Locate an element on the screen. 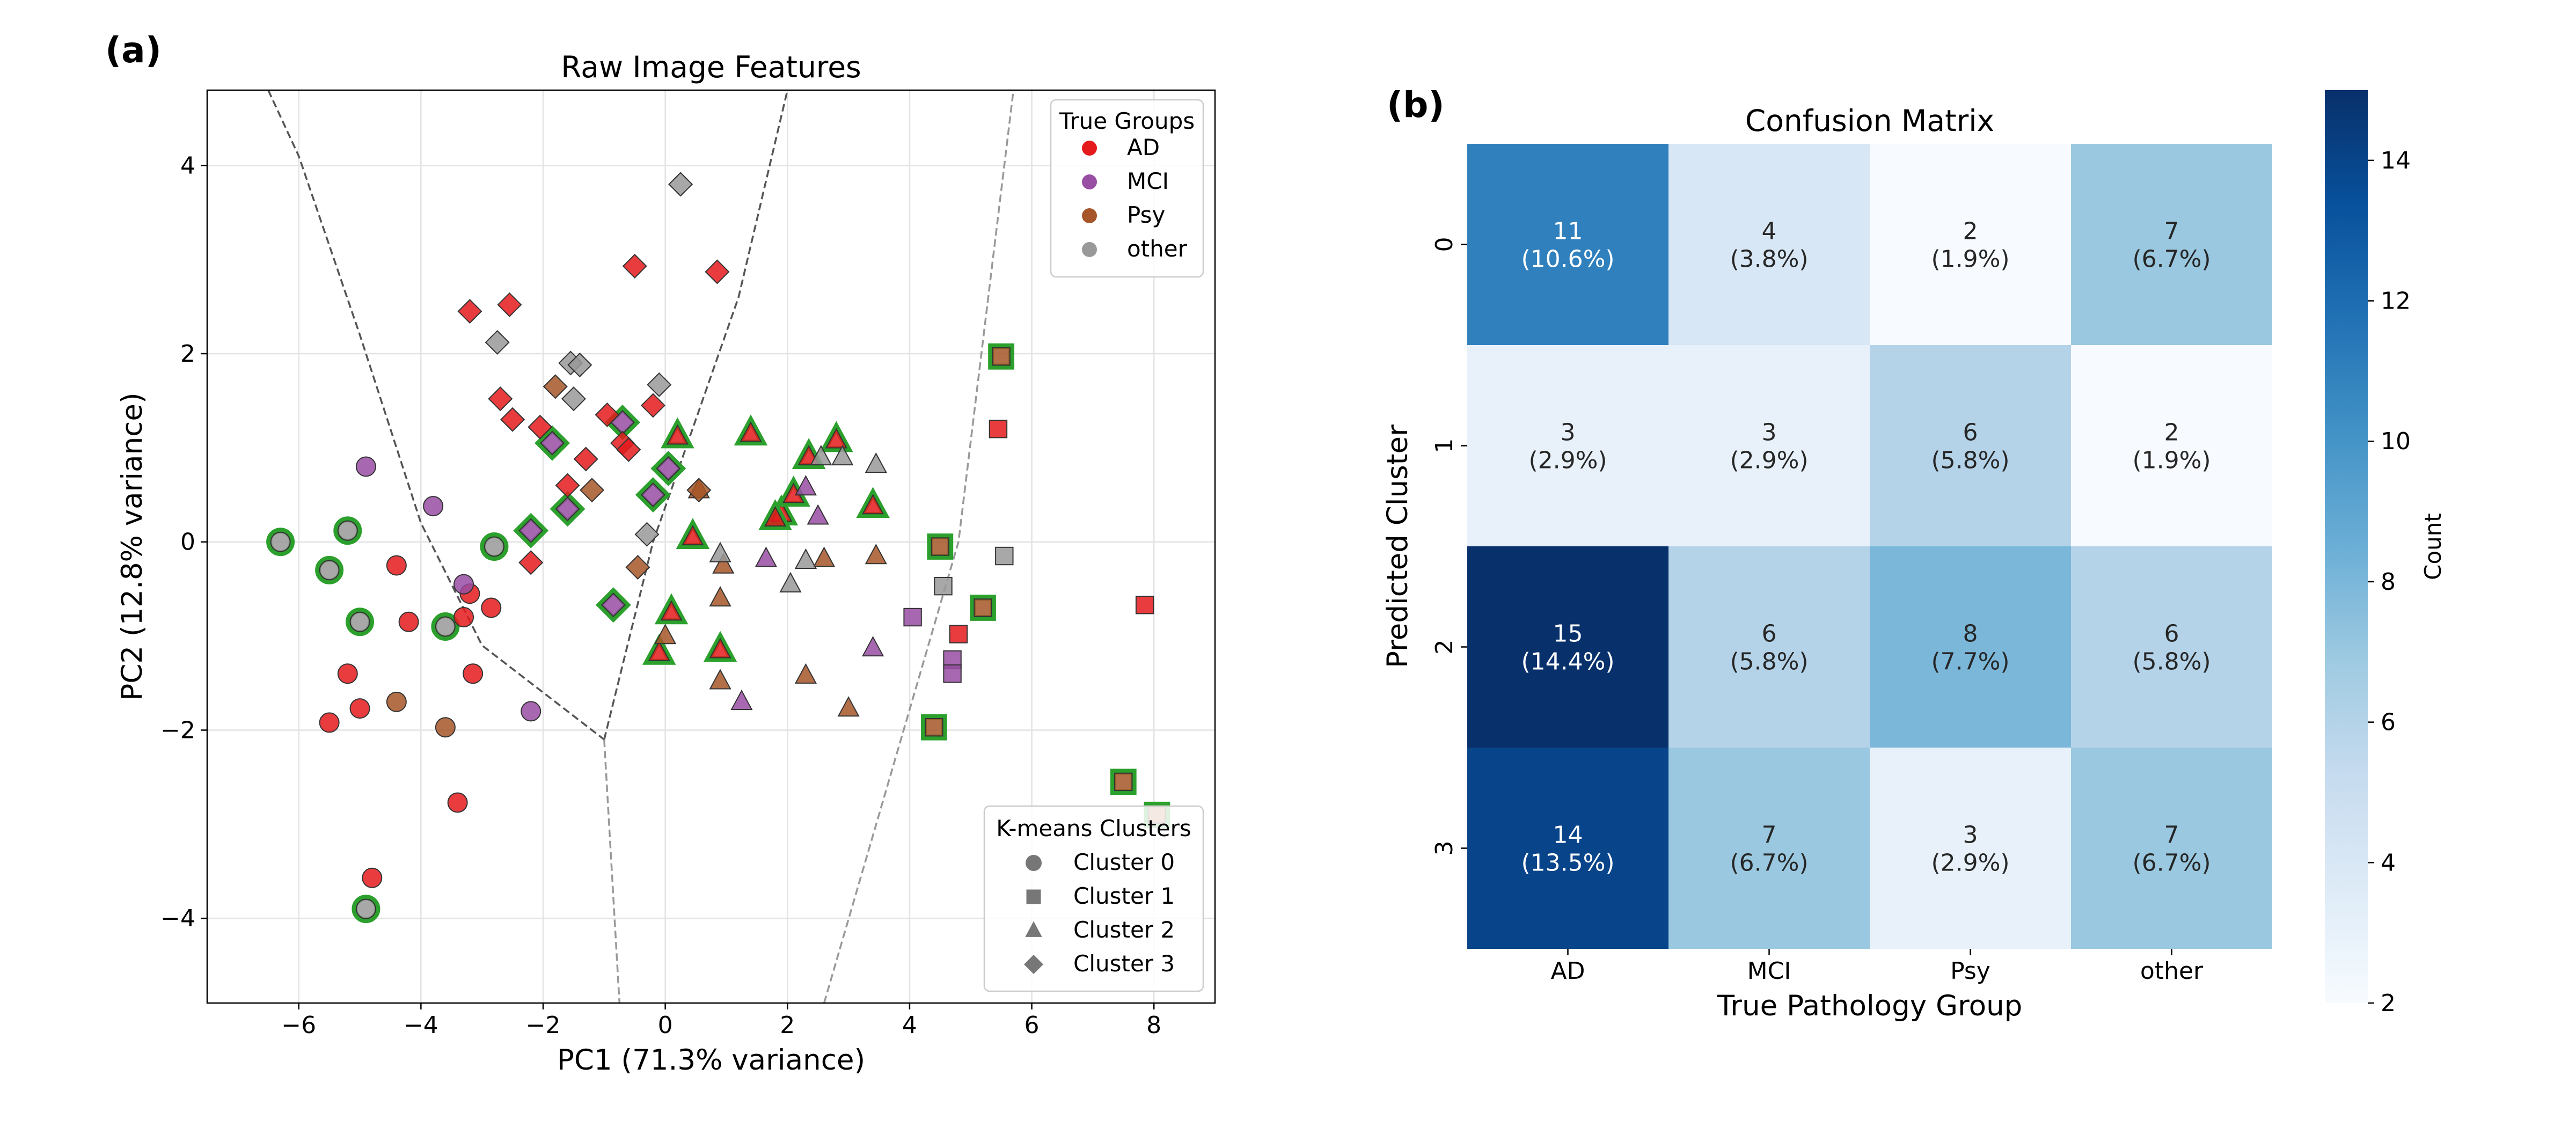 The width and height of the screenshot is (2576, 1127). y-axis-label-b: Predicted Cluster is located at coordinates (1397, 546).